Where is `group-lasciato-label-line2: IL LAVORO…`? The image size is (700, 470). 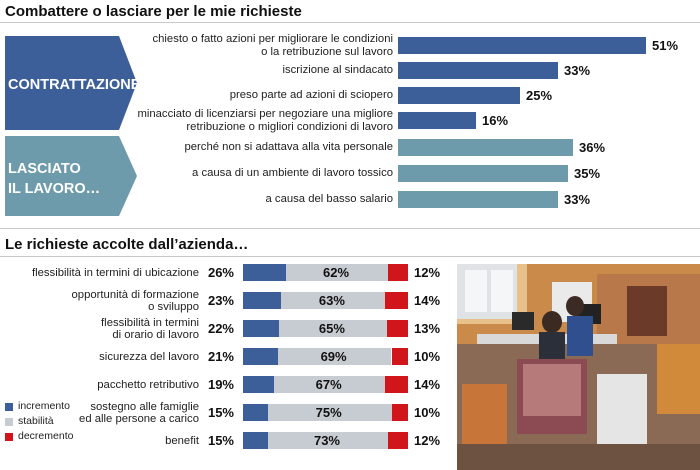 group-lasciato-label-line2: IL LAVORO… is located at coordinates (54, 189).